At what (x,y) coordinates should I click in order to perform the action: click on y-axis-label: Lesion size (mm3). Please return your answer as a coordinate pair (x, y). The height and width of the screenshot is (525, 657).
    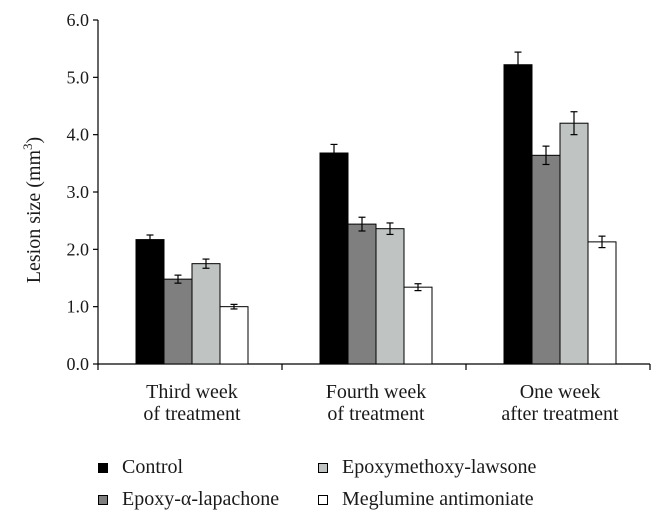
    Looking at the image, I should click on (32, 210).